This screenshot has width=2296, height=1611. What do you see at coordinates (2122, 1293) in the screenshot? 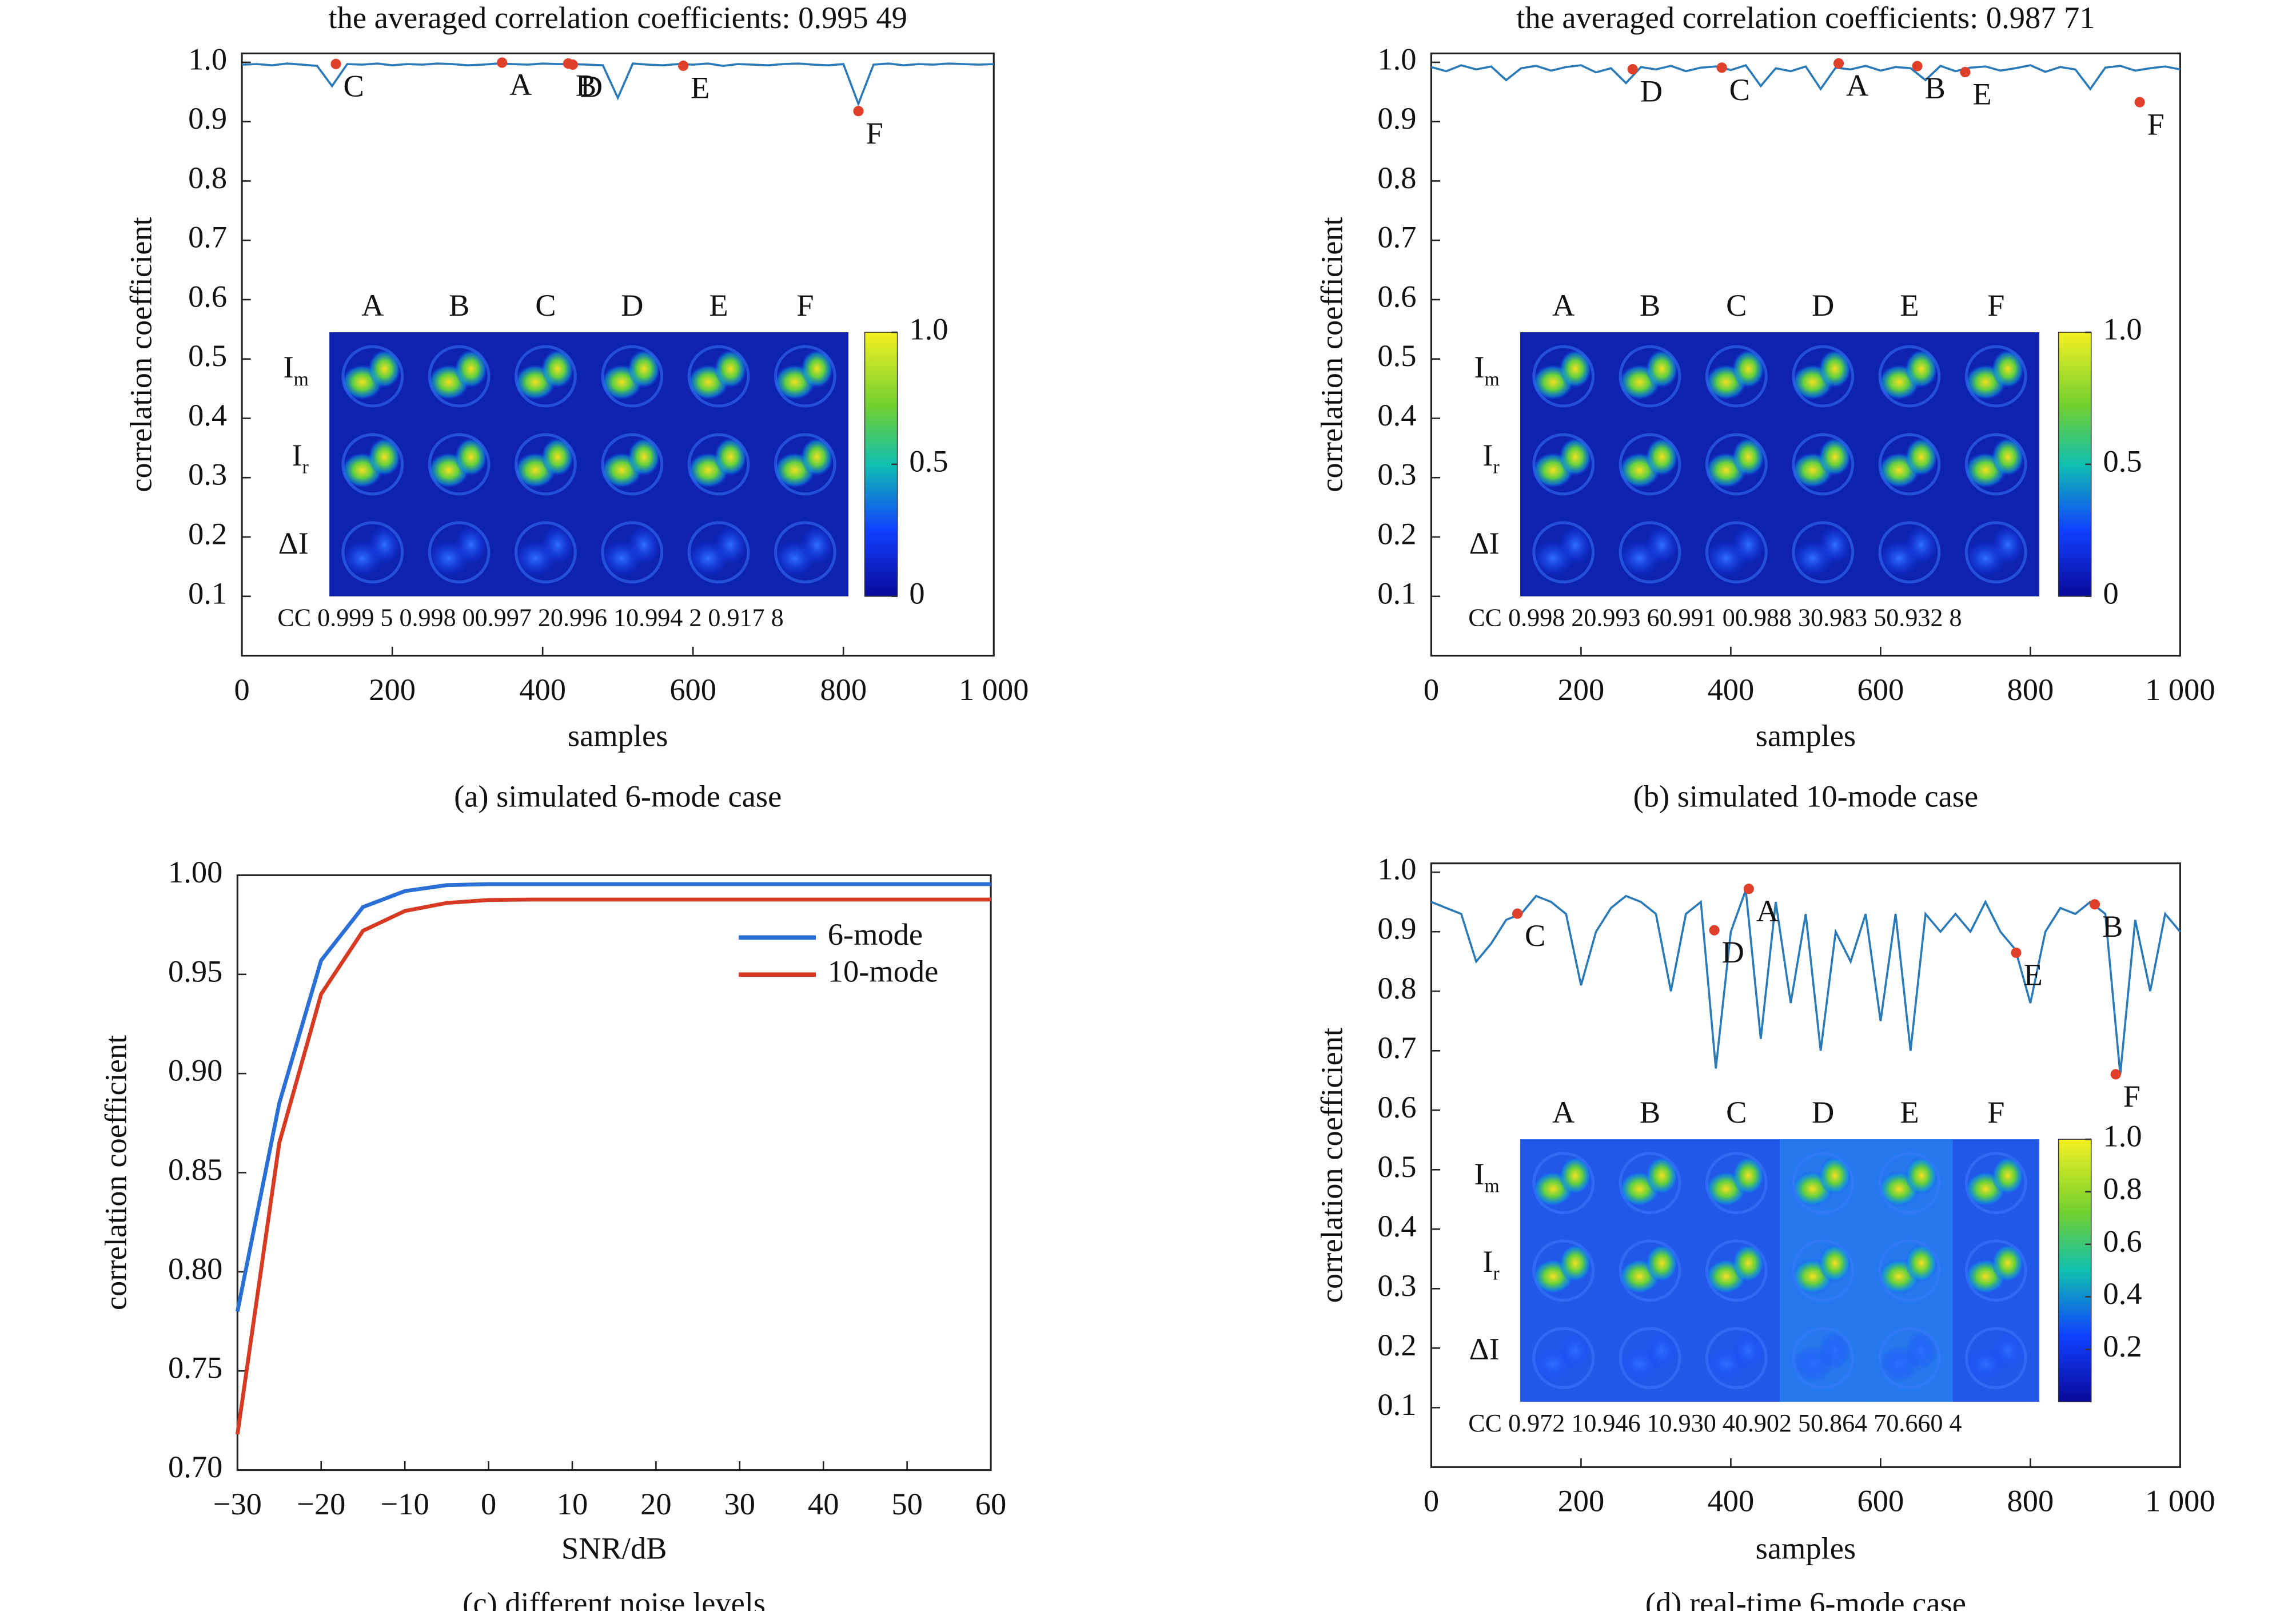
I see `colorbar-tick-label: 0.4` at bounding box center [2122, 1293].